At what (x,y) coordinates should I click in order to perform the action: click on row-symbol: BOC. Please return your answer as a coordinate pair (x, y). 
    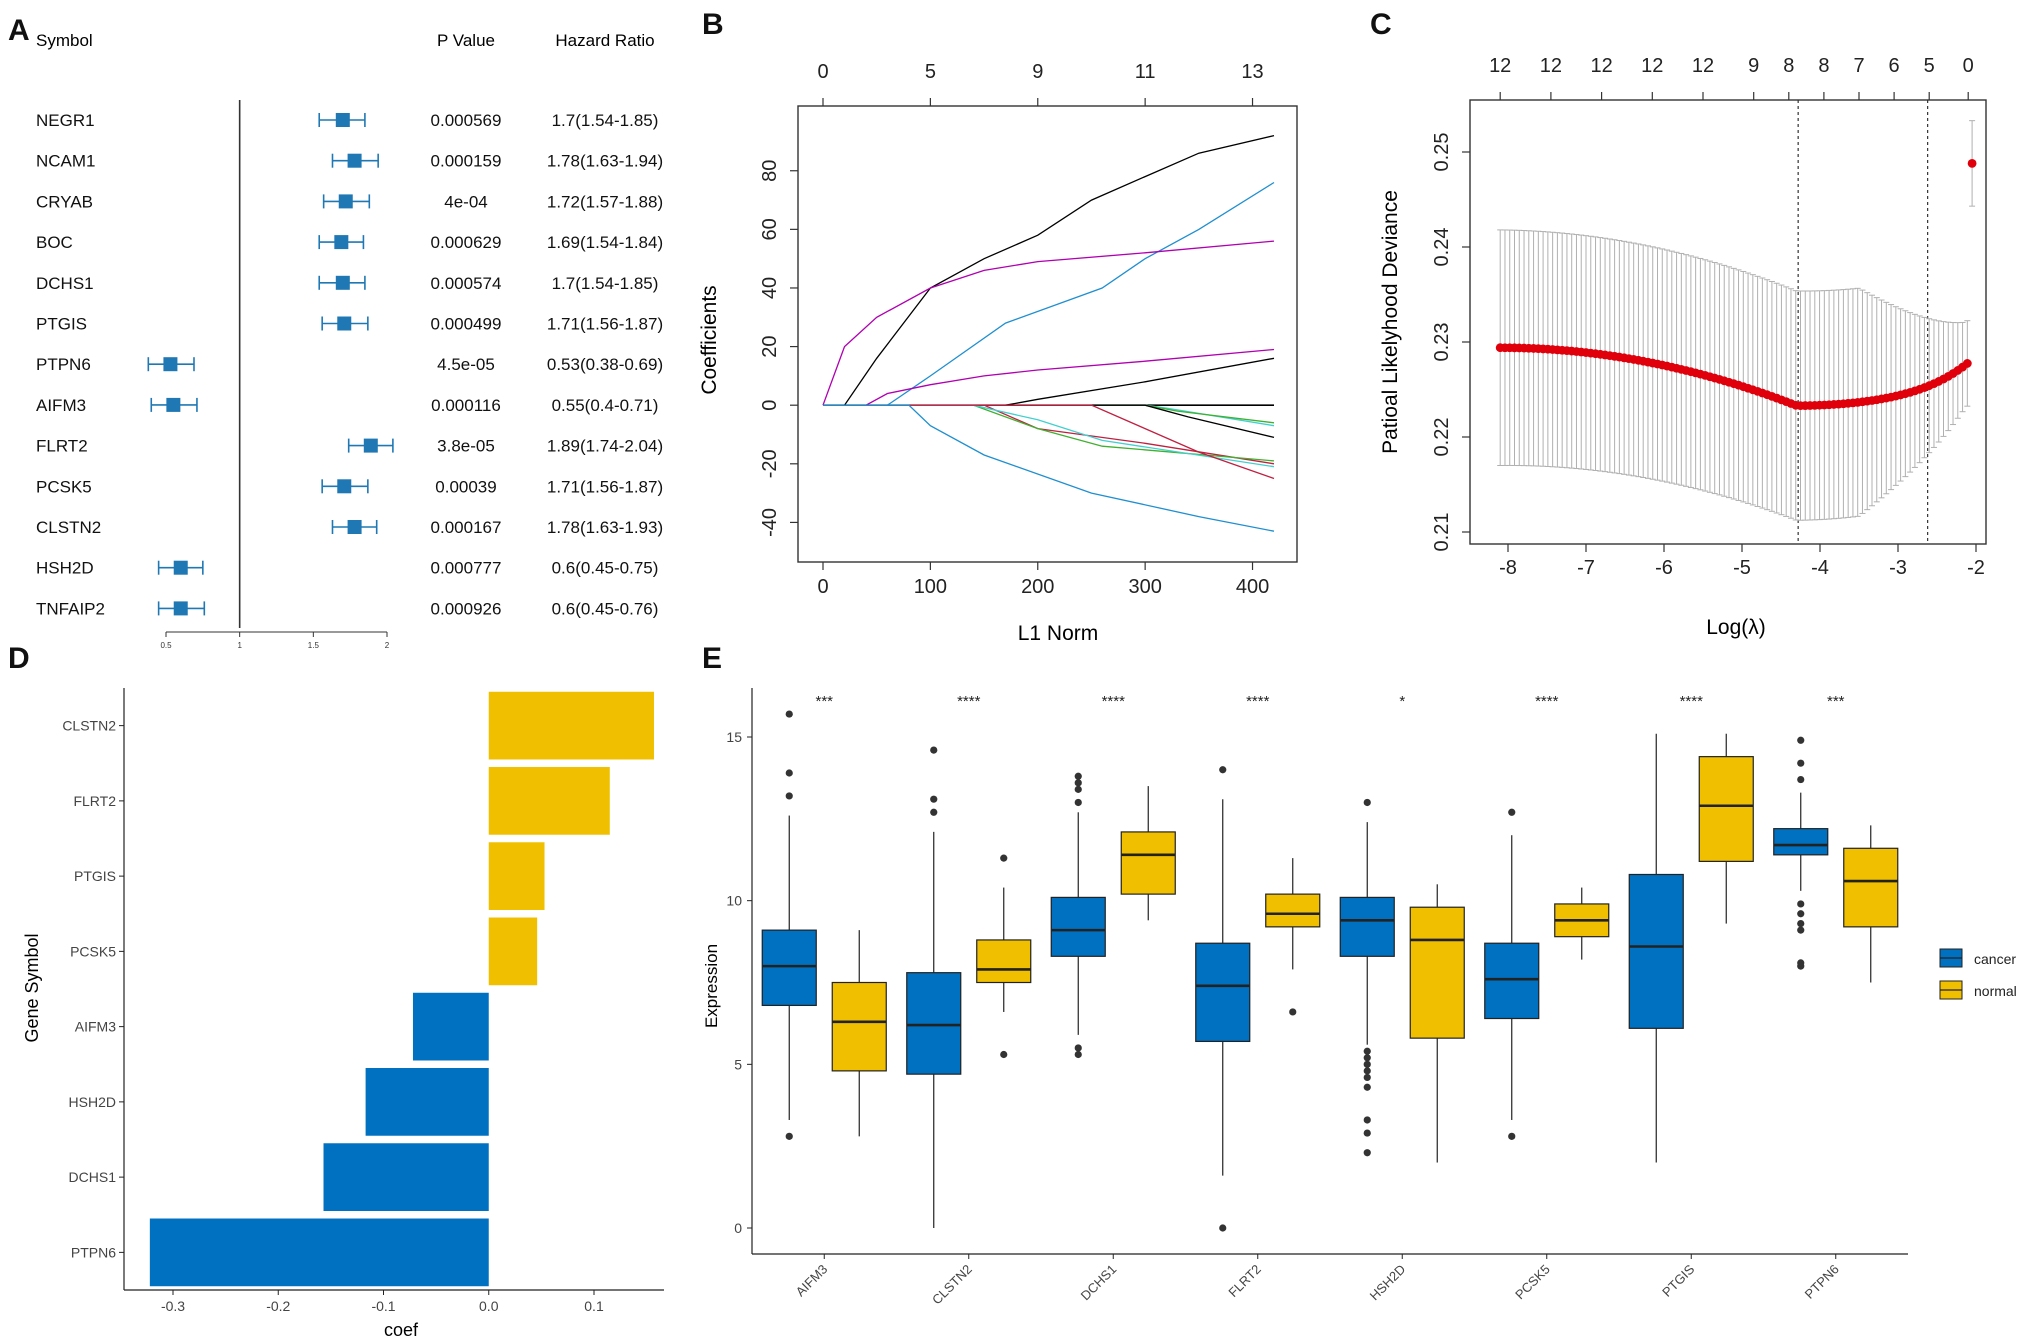
    Looking at the image, I should click on (54, 242).